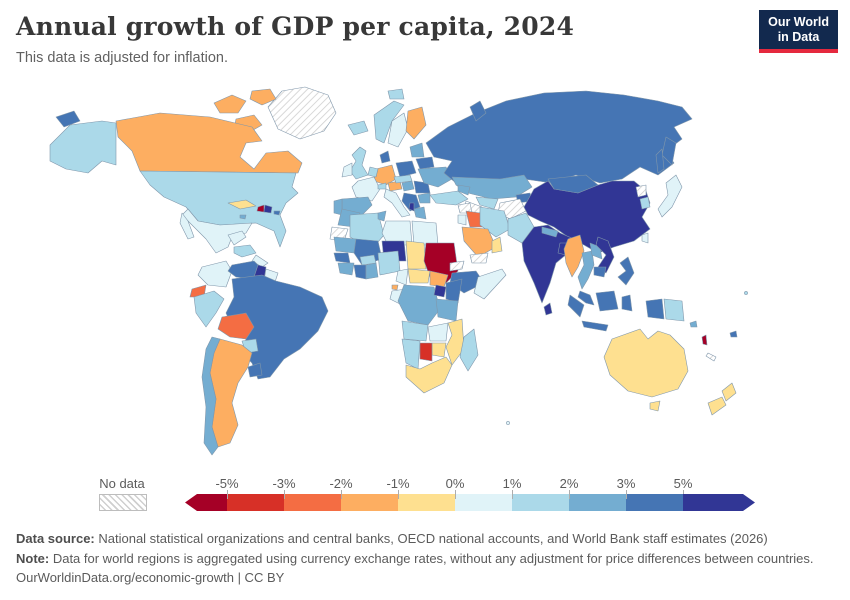 The width and height of the screenshot is (850, 600). I want to click on legend-colorbar, so click(470, 502).